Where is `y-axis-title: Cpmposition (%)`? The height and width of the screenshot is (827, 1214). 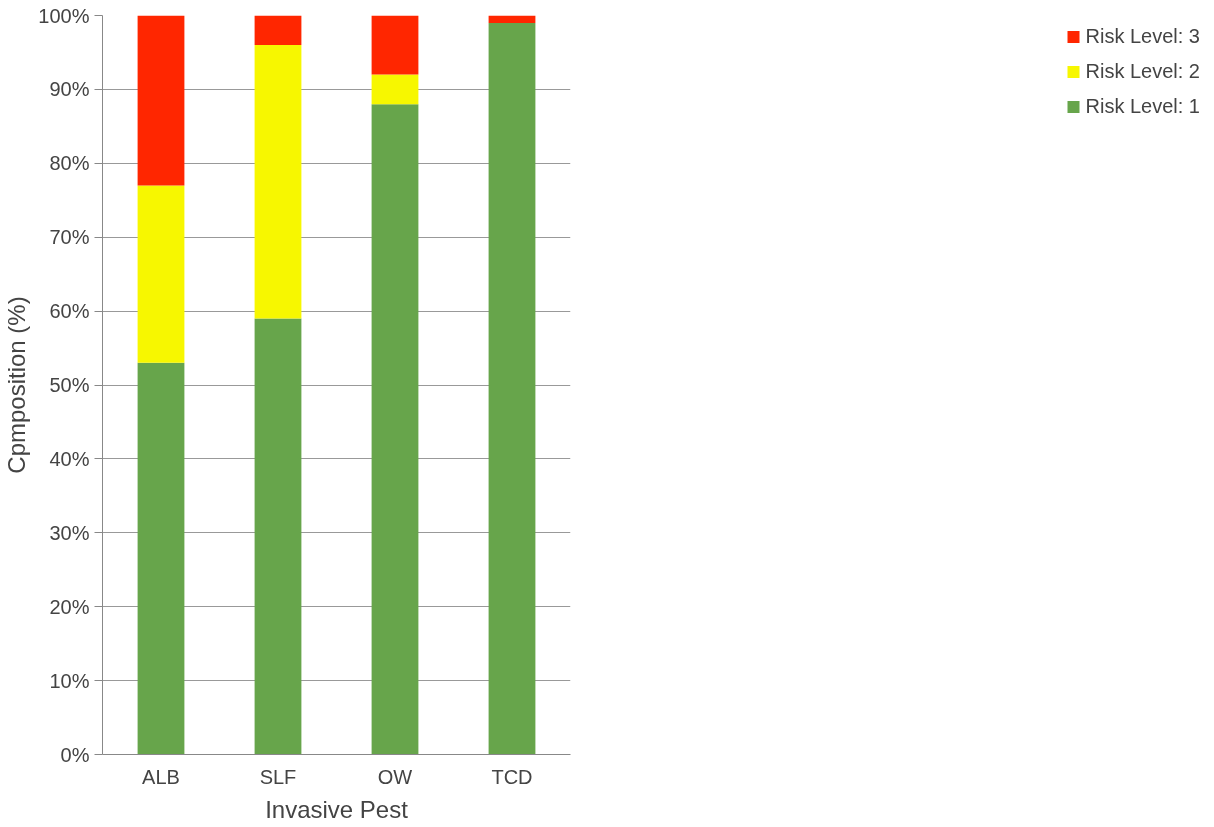 y-axis-title: Cpmposition (%) is located at coordinates (17, 385).